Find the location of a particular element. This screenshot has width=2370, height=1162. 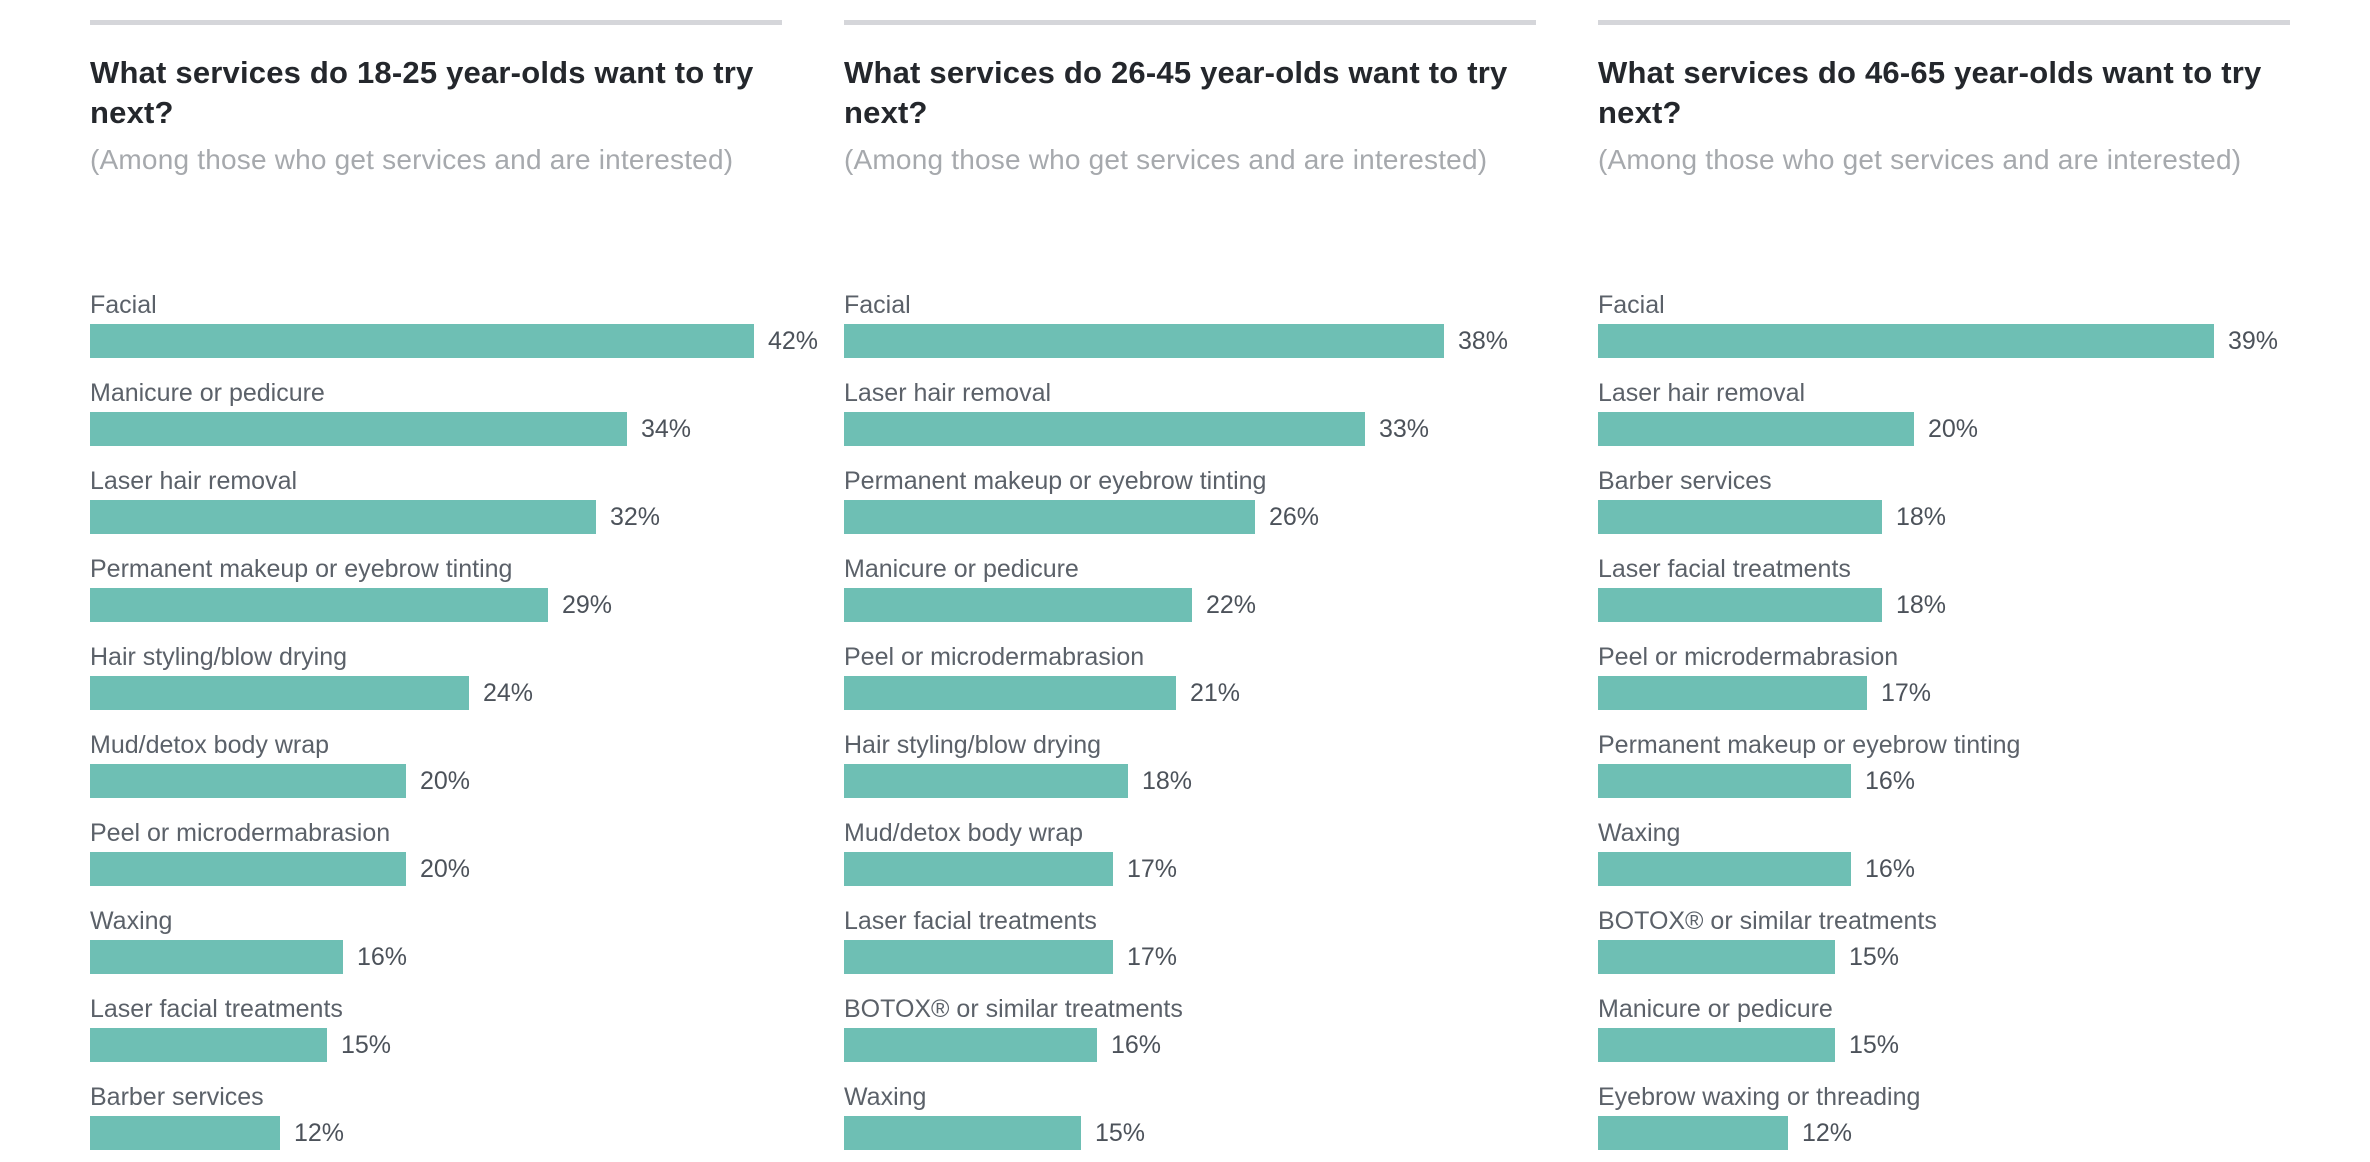

bar-label: Eyebrow waxing or threading is located at coordinates (1759, 1097).